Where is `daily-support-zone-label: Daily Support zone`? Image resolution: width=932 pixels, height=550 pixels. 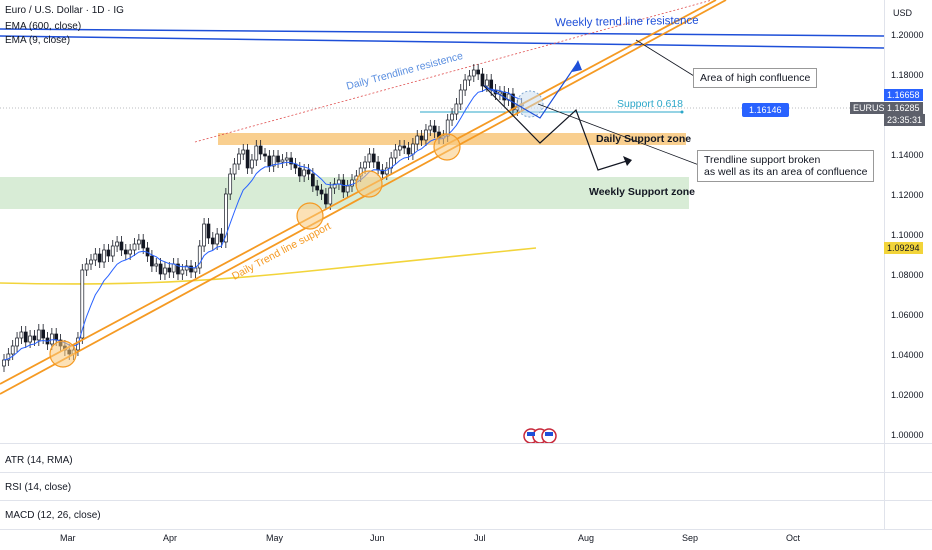
daily-support-zone-label: Daily Support zone is located at coordinates (644, 139).